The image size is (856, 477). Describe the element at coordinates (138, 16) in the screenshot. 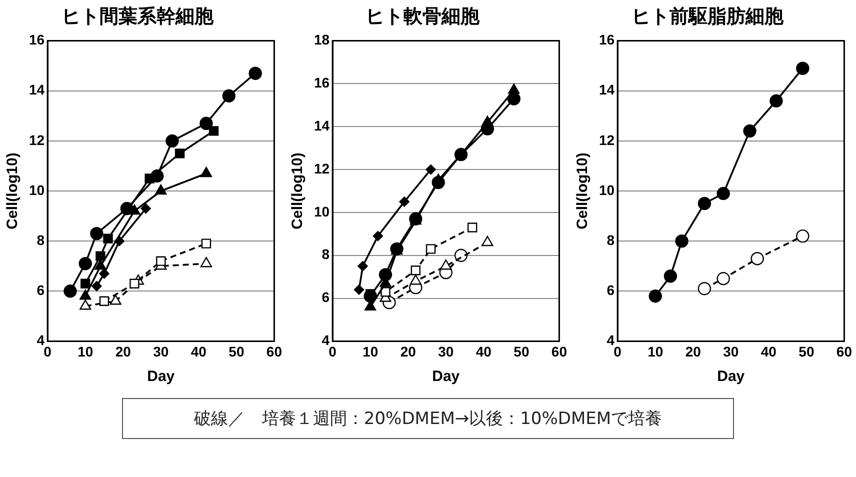

I see `chart-title: ヒト間葉系幹細胞` at that location.